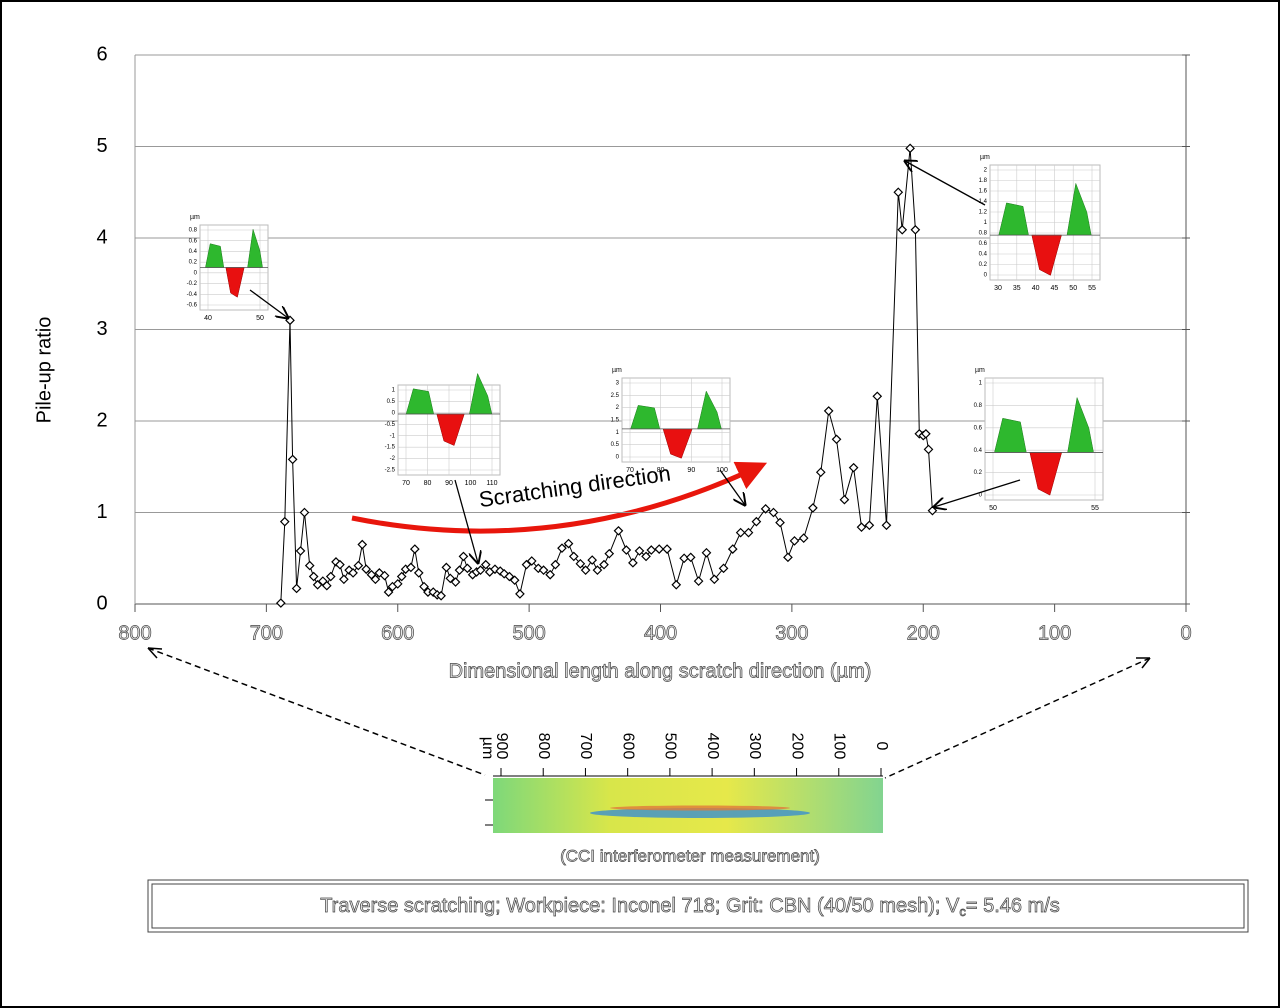 The width and height of the screenshot is (1280, 1008). What do you see at coordinates (923, 633) in the screenshot?
I see `x-tick-label: 200` at bounding box center [923, 633].